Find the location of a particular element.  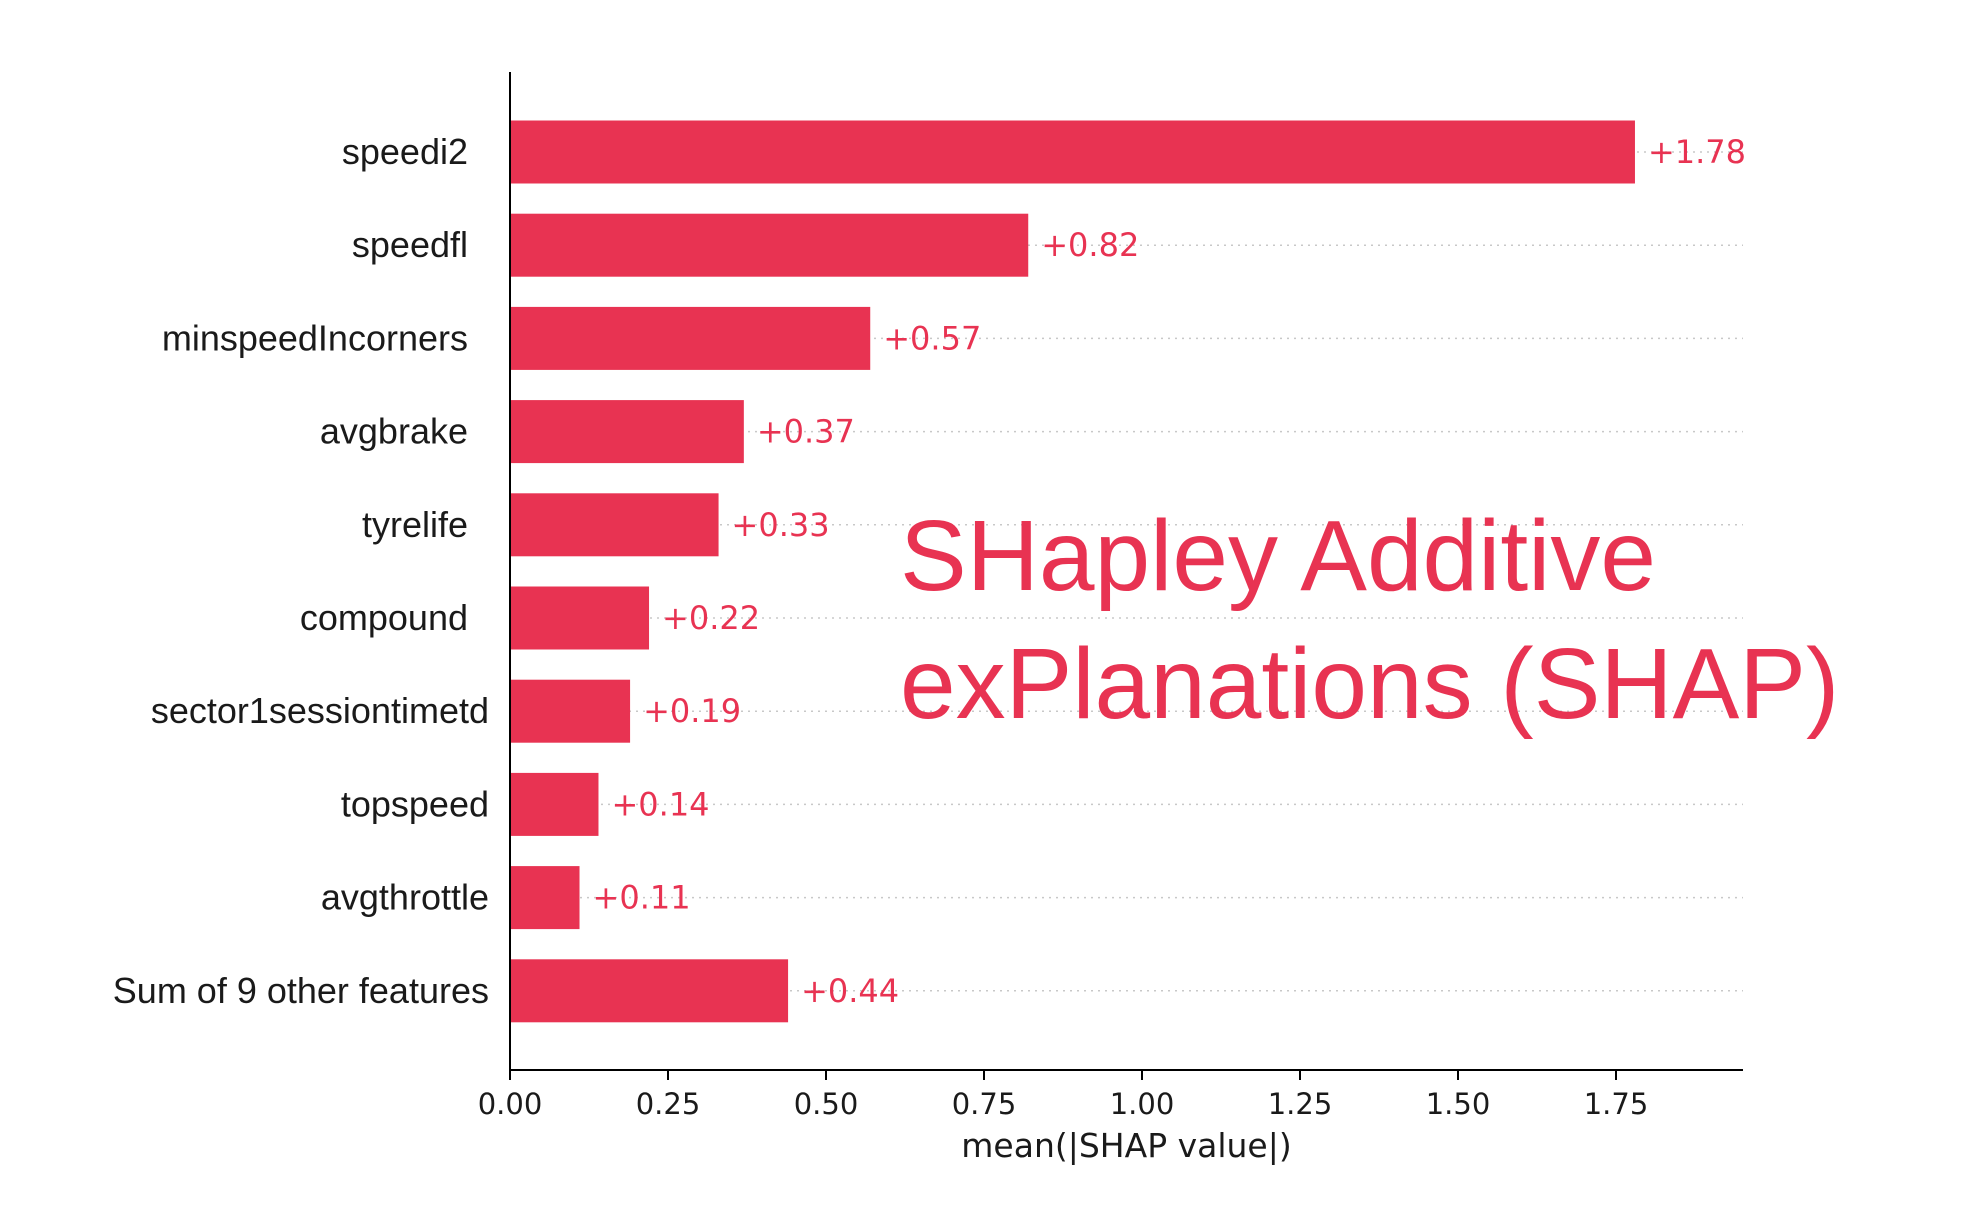

value-label: +0.37 is located at coordinates (806, 432).